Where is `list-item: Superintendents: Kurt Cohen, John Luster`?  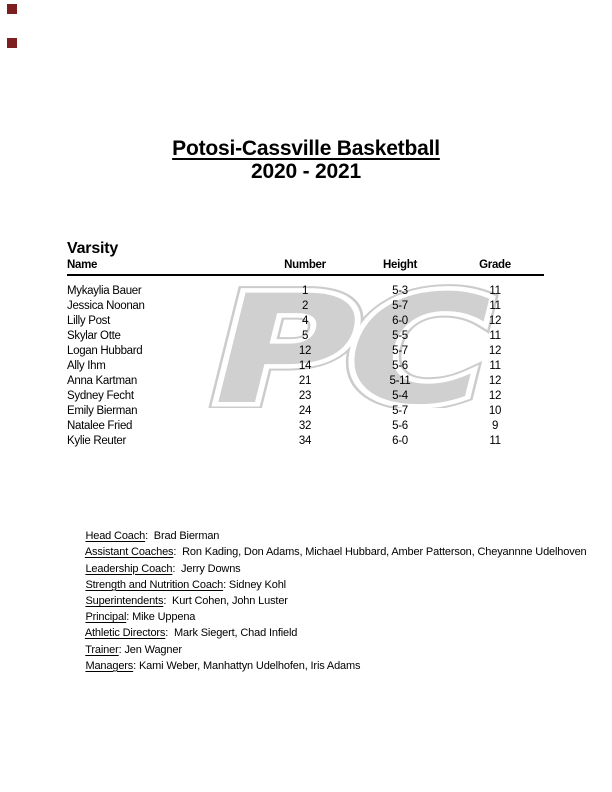 list-item: Superintendents: Kurt Cohen, John Luster is located at coordinates (328, 592).